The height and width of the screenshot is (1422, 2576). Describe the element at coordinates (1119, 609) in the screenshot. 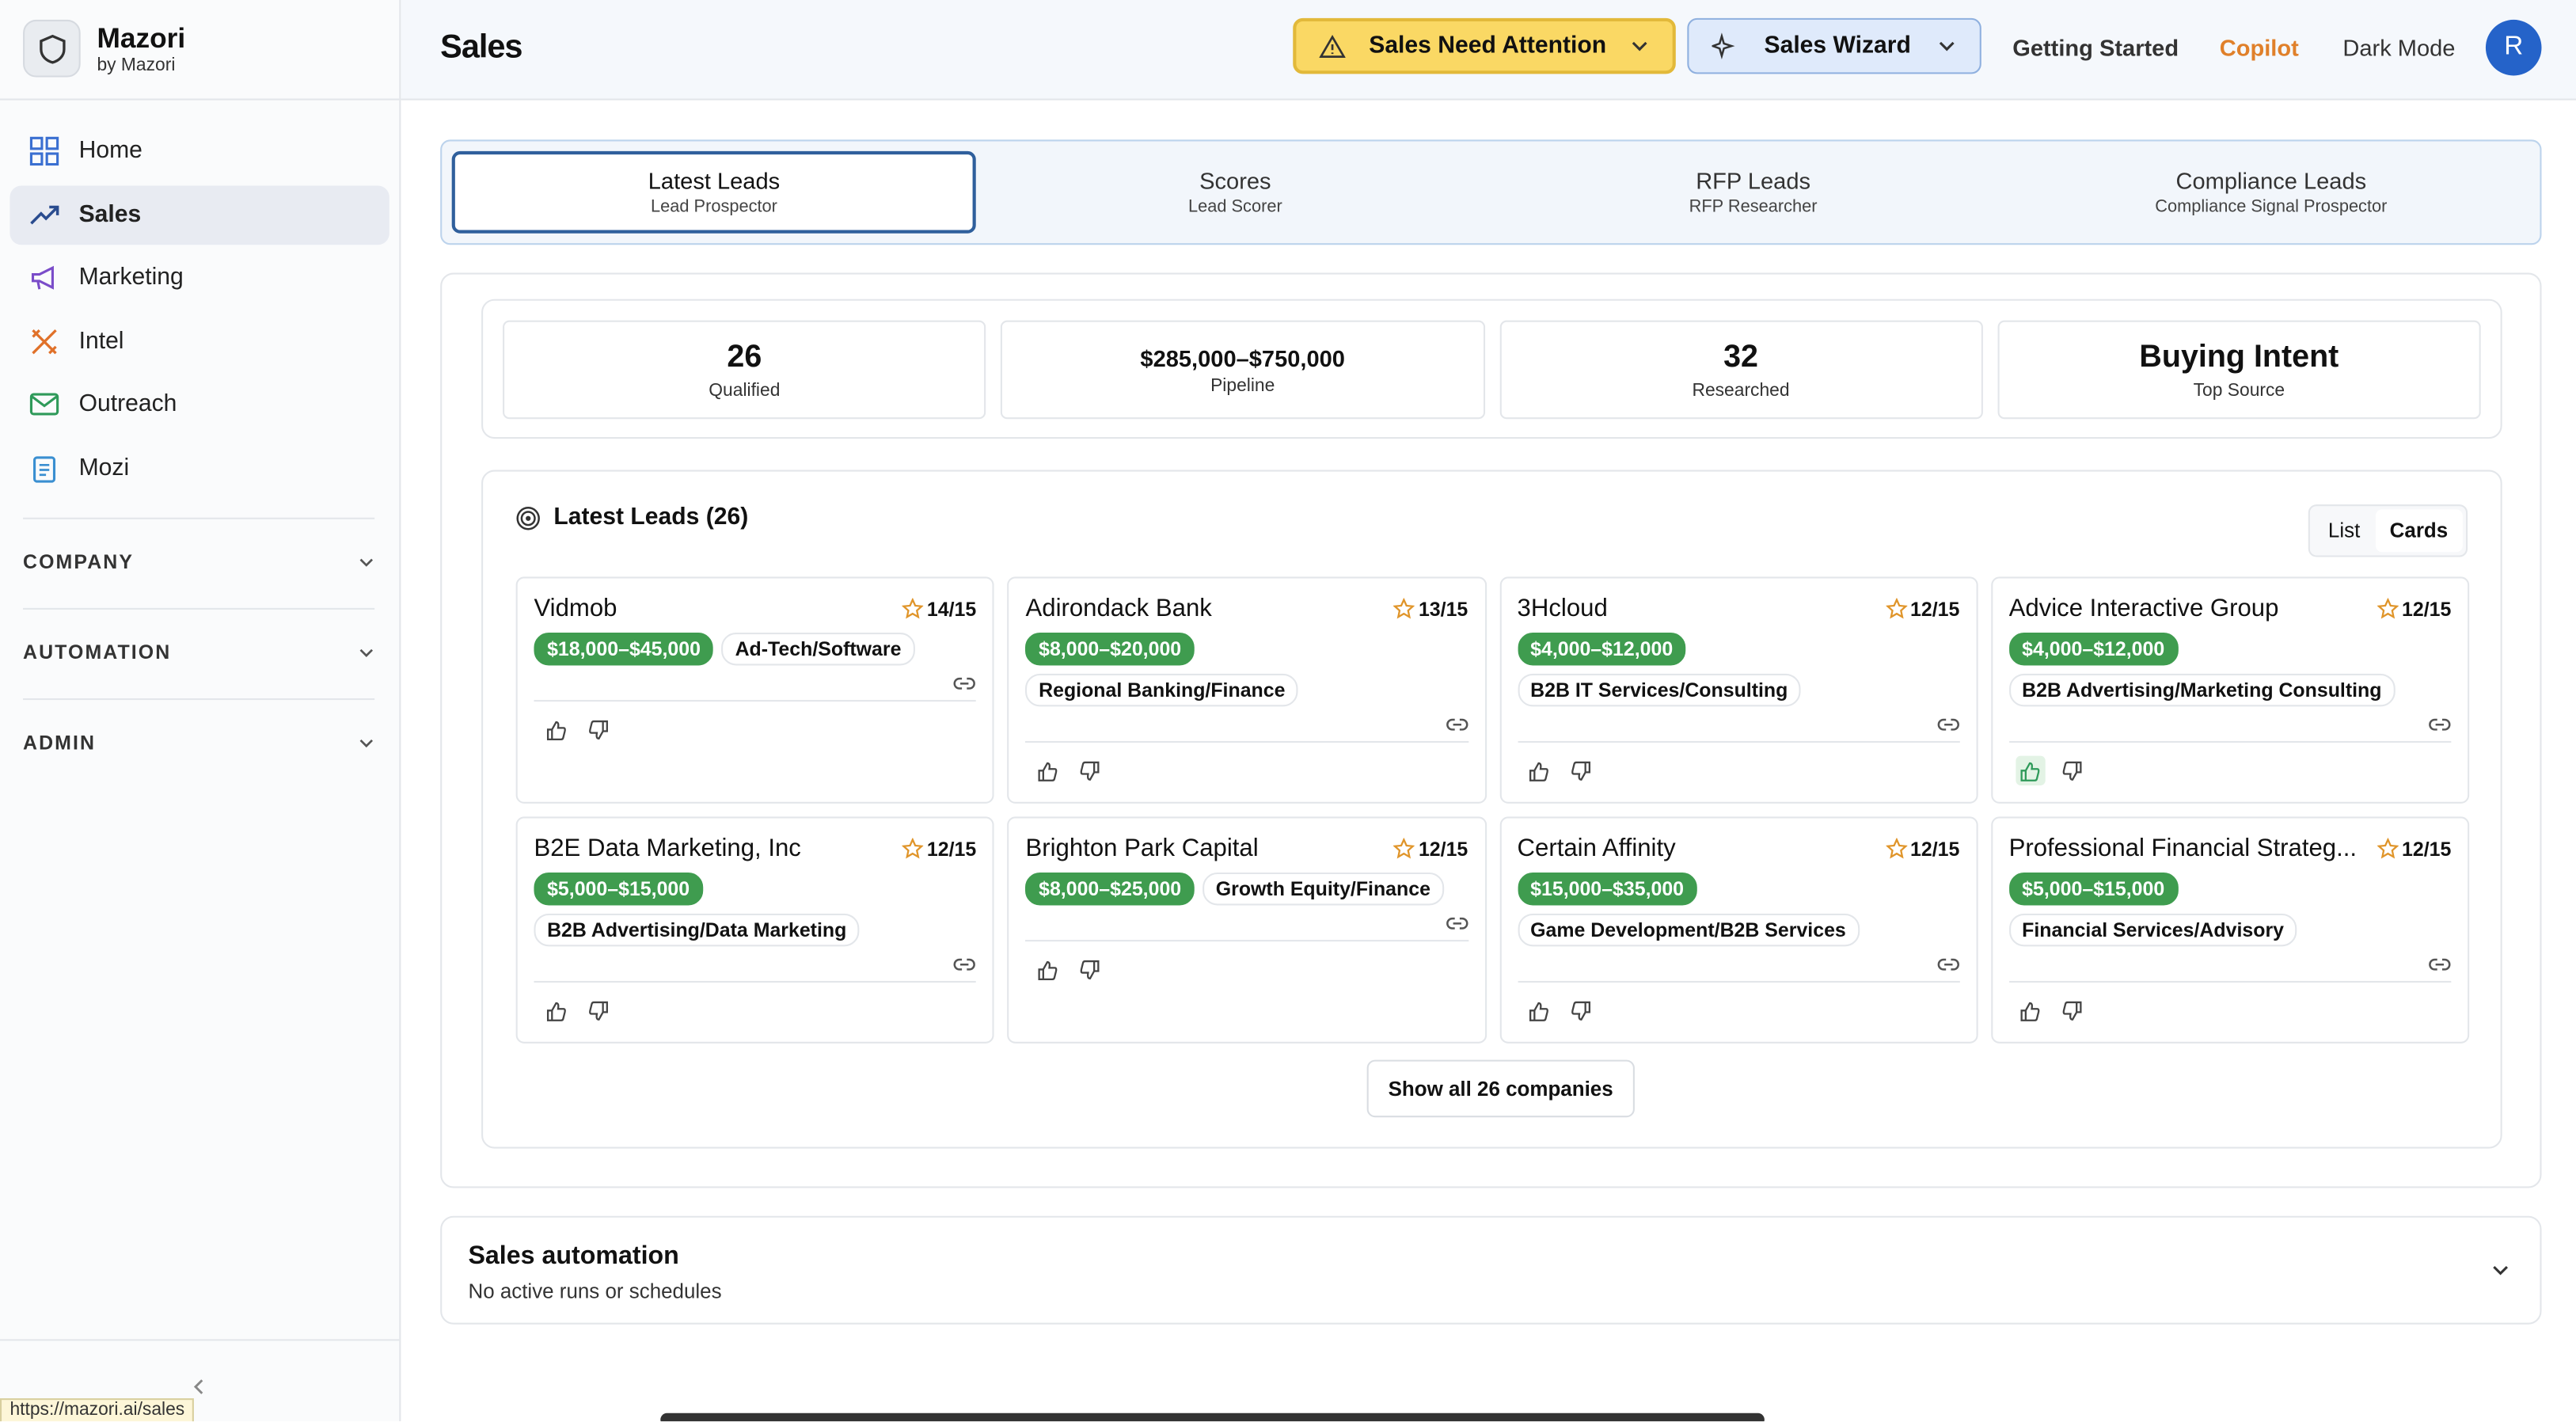

I see `company-name: Adirondack Bank` at that location.